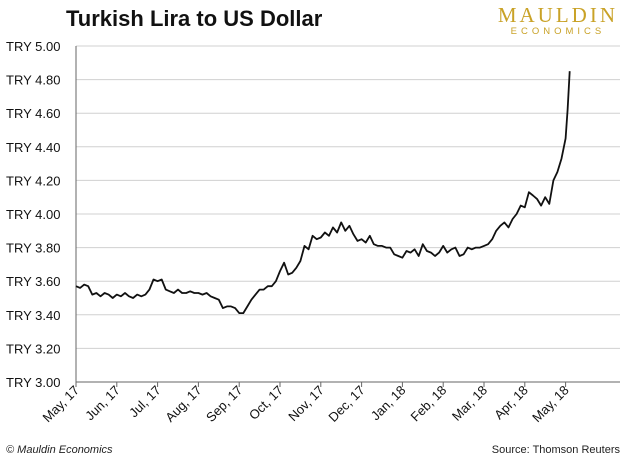  Describe the element at coordinates (511, 403) in the screenshot. I see `x-tick-label: Apr, 18` at that location.